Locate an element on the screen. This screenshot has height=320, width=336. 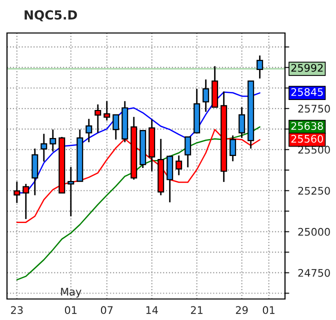
y-tick-label: 25000 is located at coordinates (314, 232).